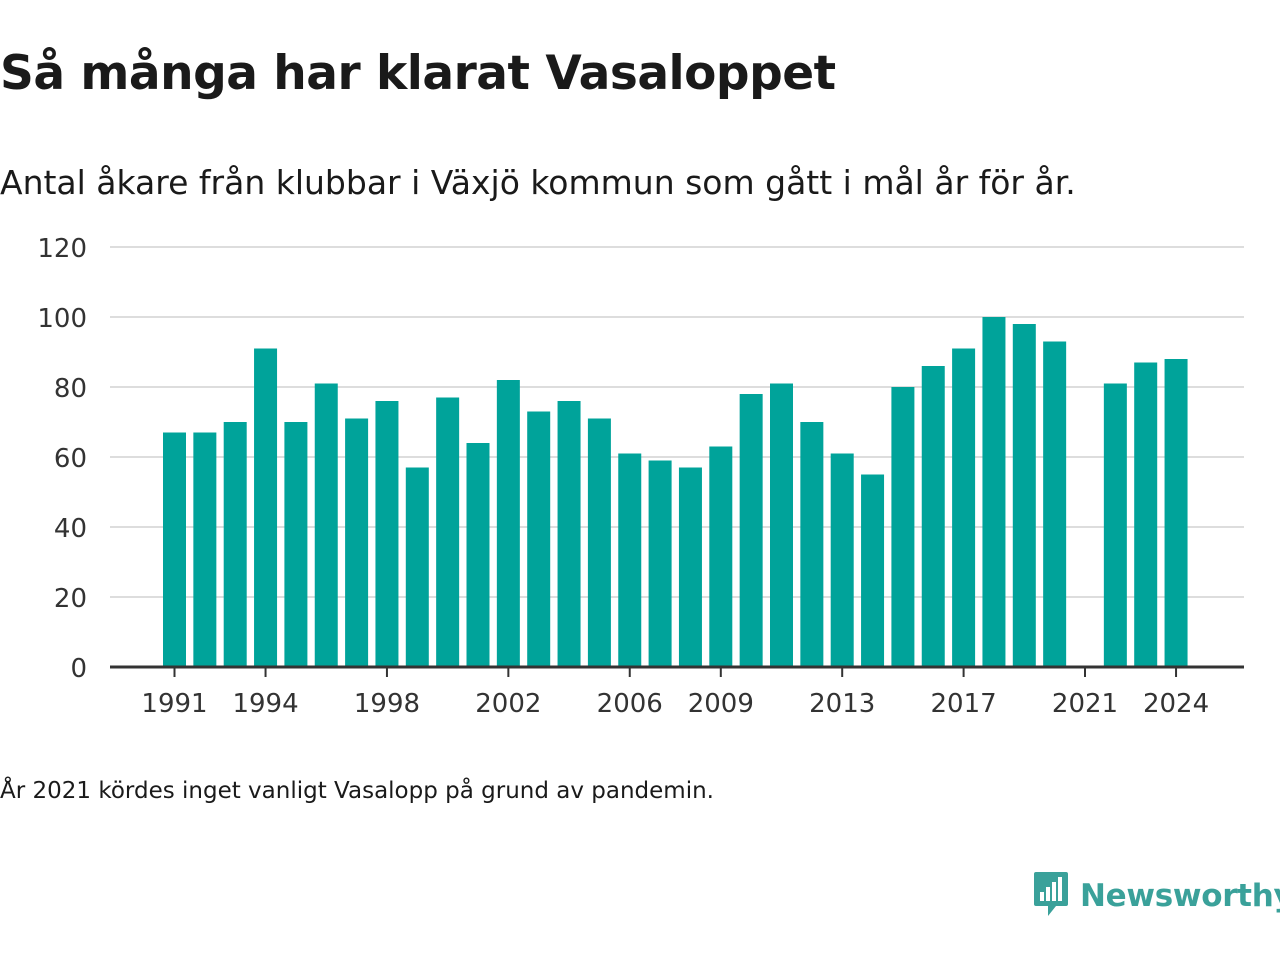  What do you see at coordinates (690, 567) in the screenshot?
I see `bar-2008` at bounding box center [690, 567].